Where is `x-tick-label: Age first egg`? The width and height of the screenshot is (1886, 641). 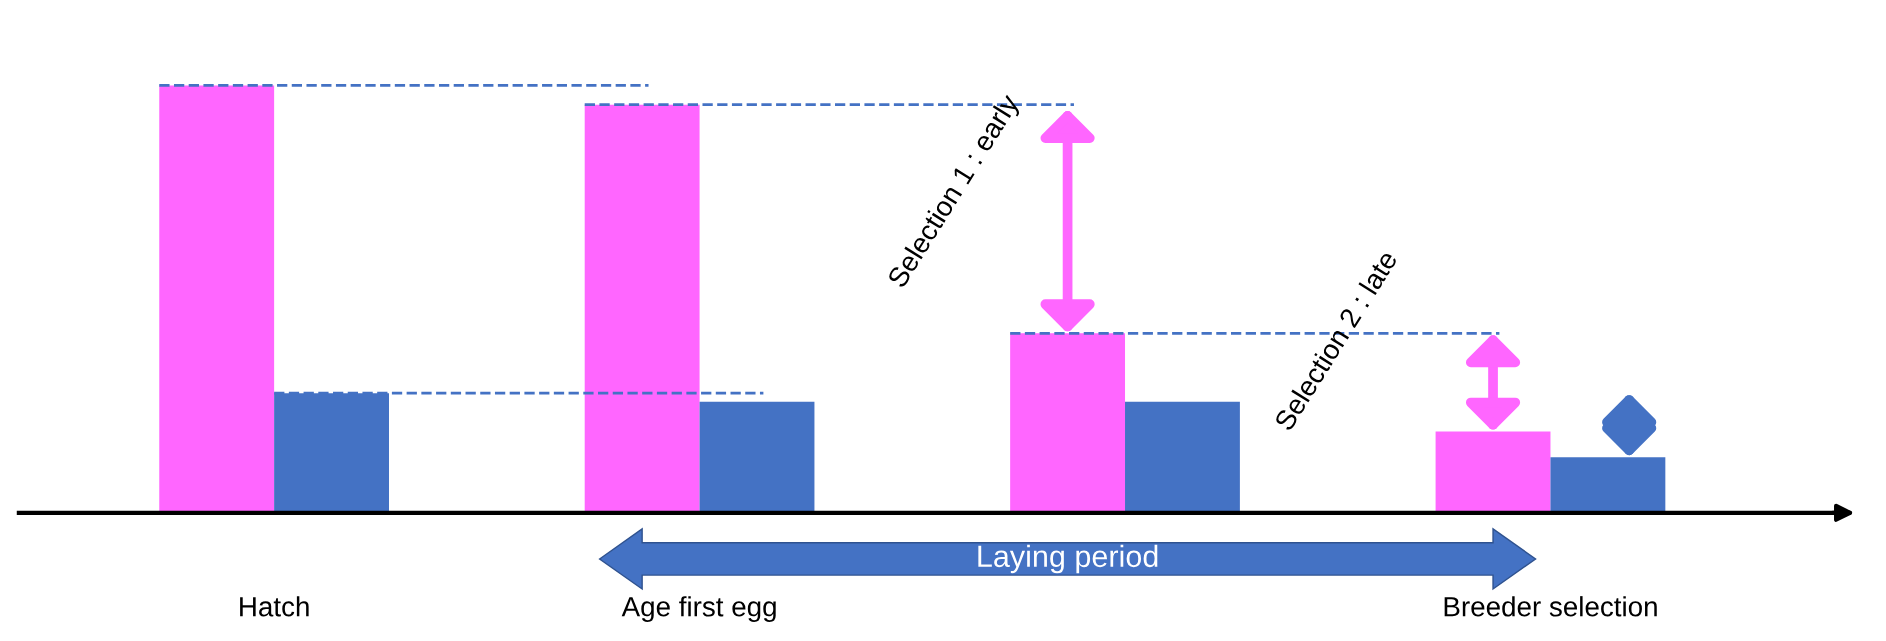 x-tick-label: Age first egg is located at coordinates (698, 609).